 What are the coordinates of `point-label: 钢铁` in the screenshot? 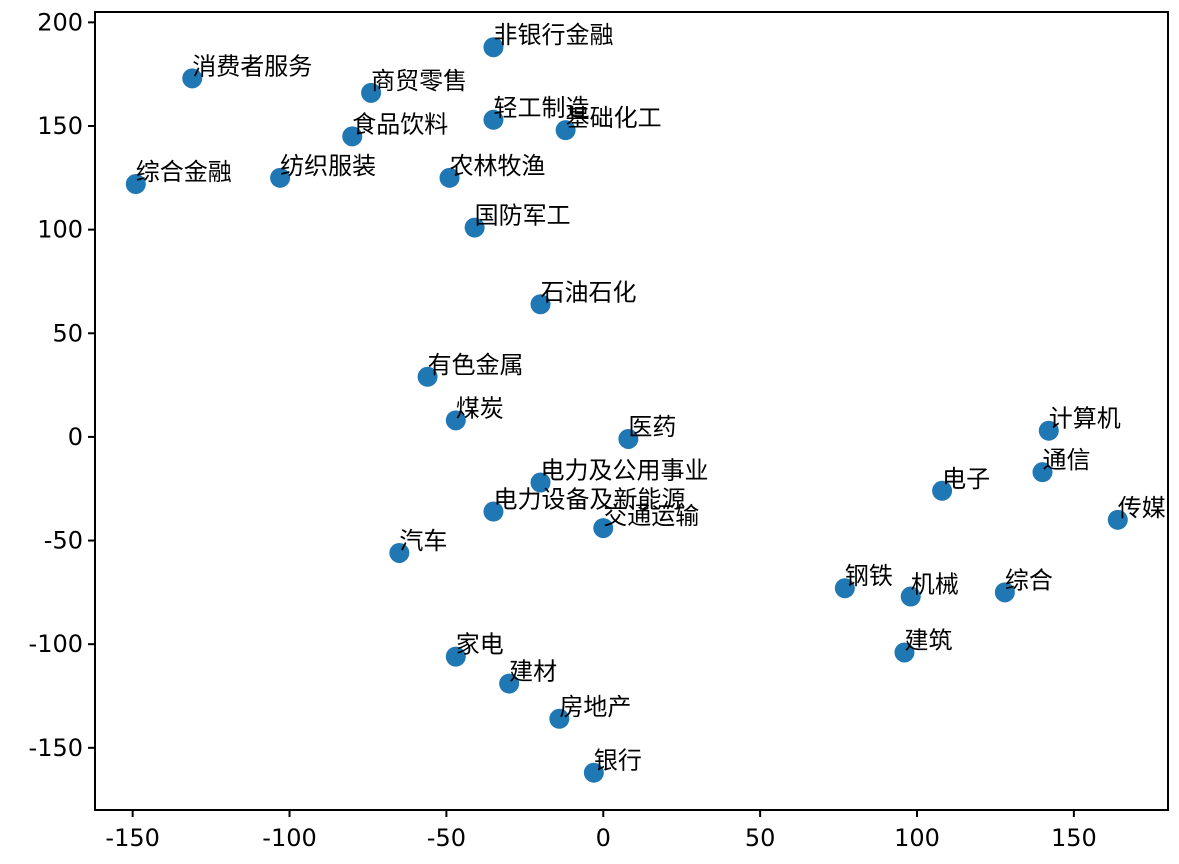 It's located at (869, 576).